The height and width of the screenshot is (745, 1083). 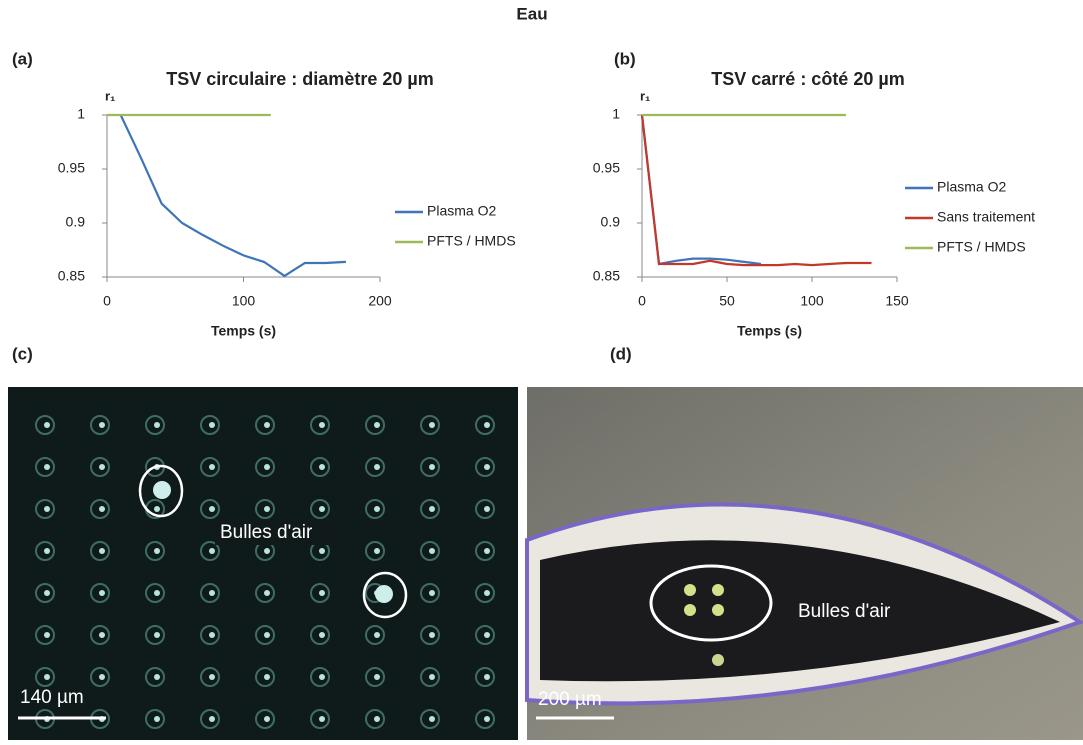 I want to click on label-bg, so click(x=282, y=532).